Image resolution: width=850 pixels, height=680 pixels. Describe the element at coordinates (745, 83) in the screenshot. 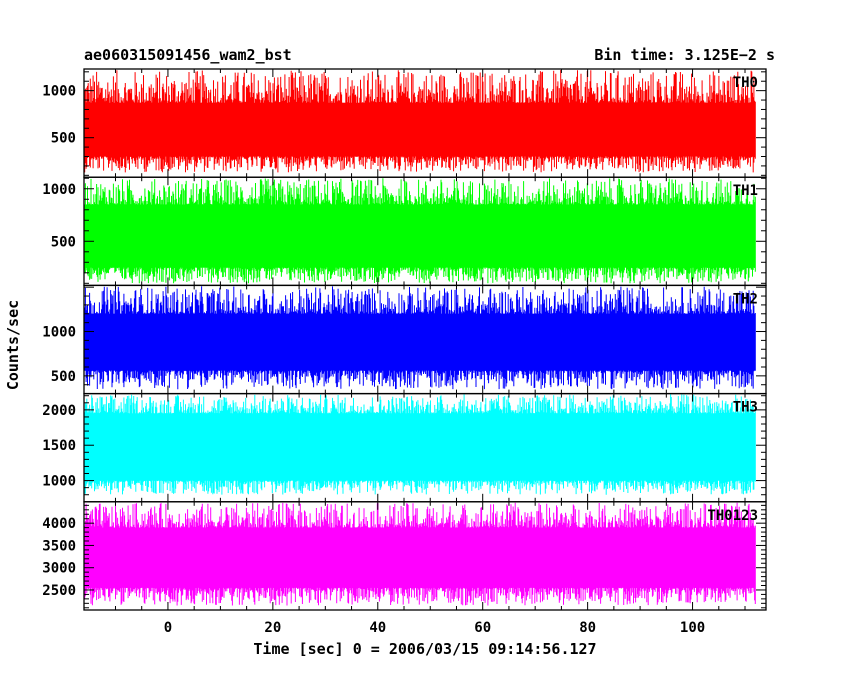

I see `series-label: TH0` at that location.